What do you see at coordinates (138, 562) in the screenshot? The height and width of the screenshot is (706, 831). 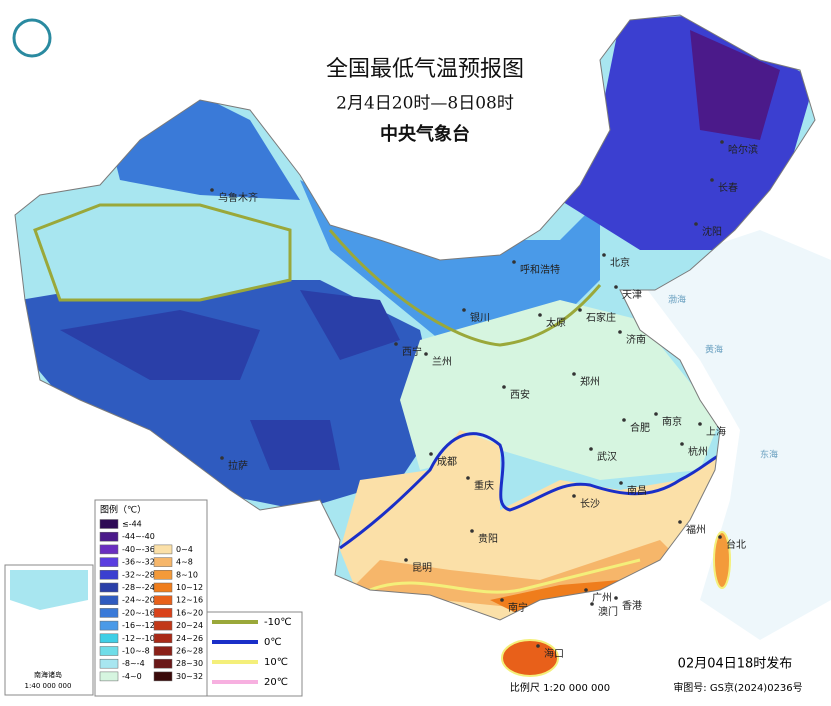 I see `legend-label: -36~-32` at bounding box center [138, 562].